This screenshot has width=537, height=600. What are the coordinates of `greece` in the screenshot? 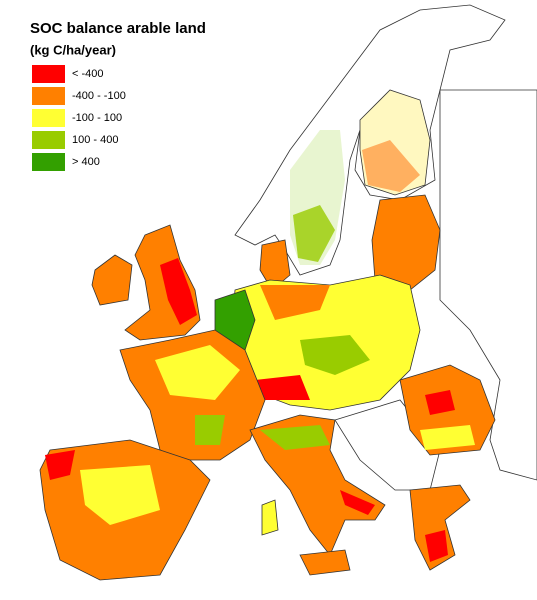 It's located at (440, 527).